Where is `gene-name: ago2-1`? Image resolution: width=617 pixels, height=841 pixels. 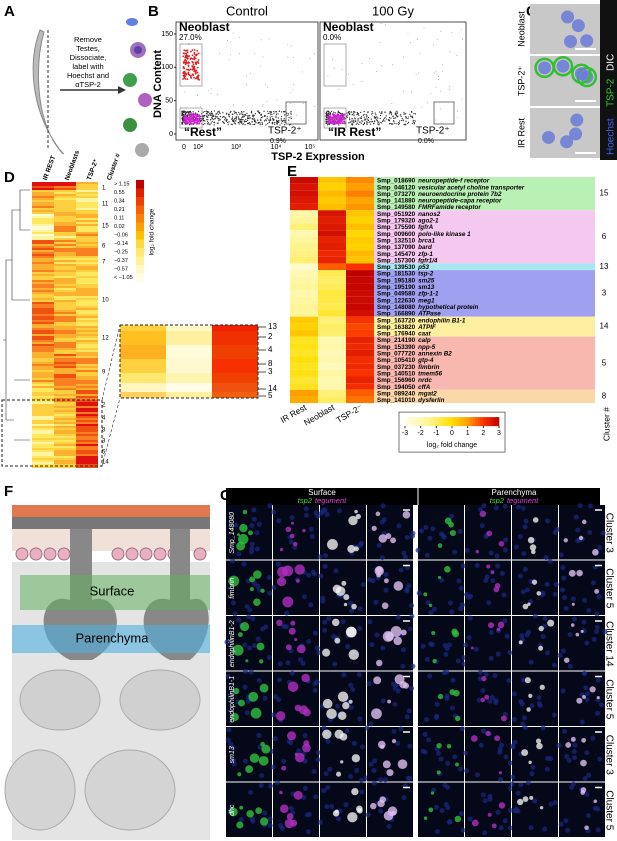
gene-name: ago2-1 is located at coordinates (428, 220).